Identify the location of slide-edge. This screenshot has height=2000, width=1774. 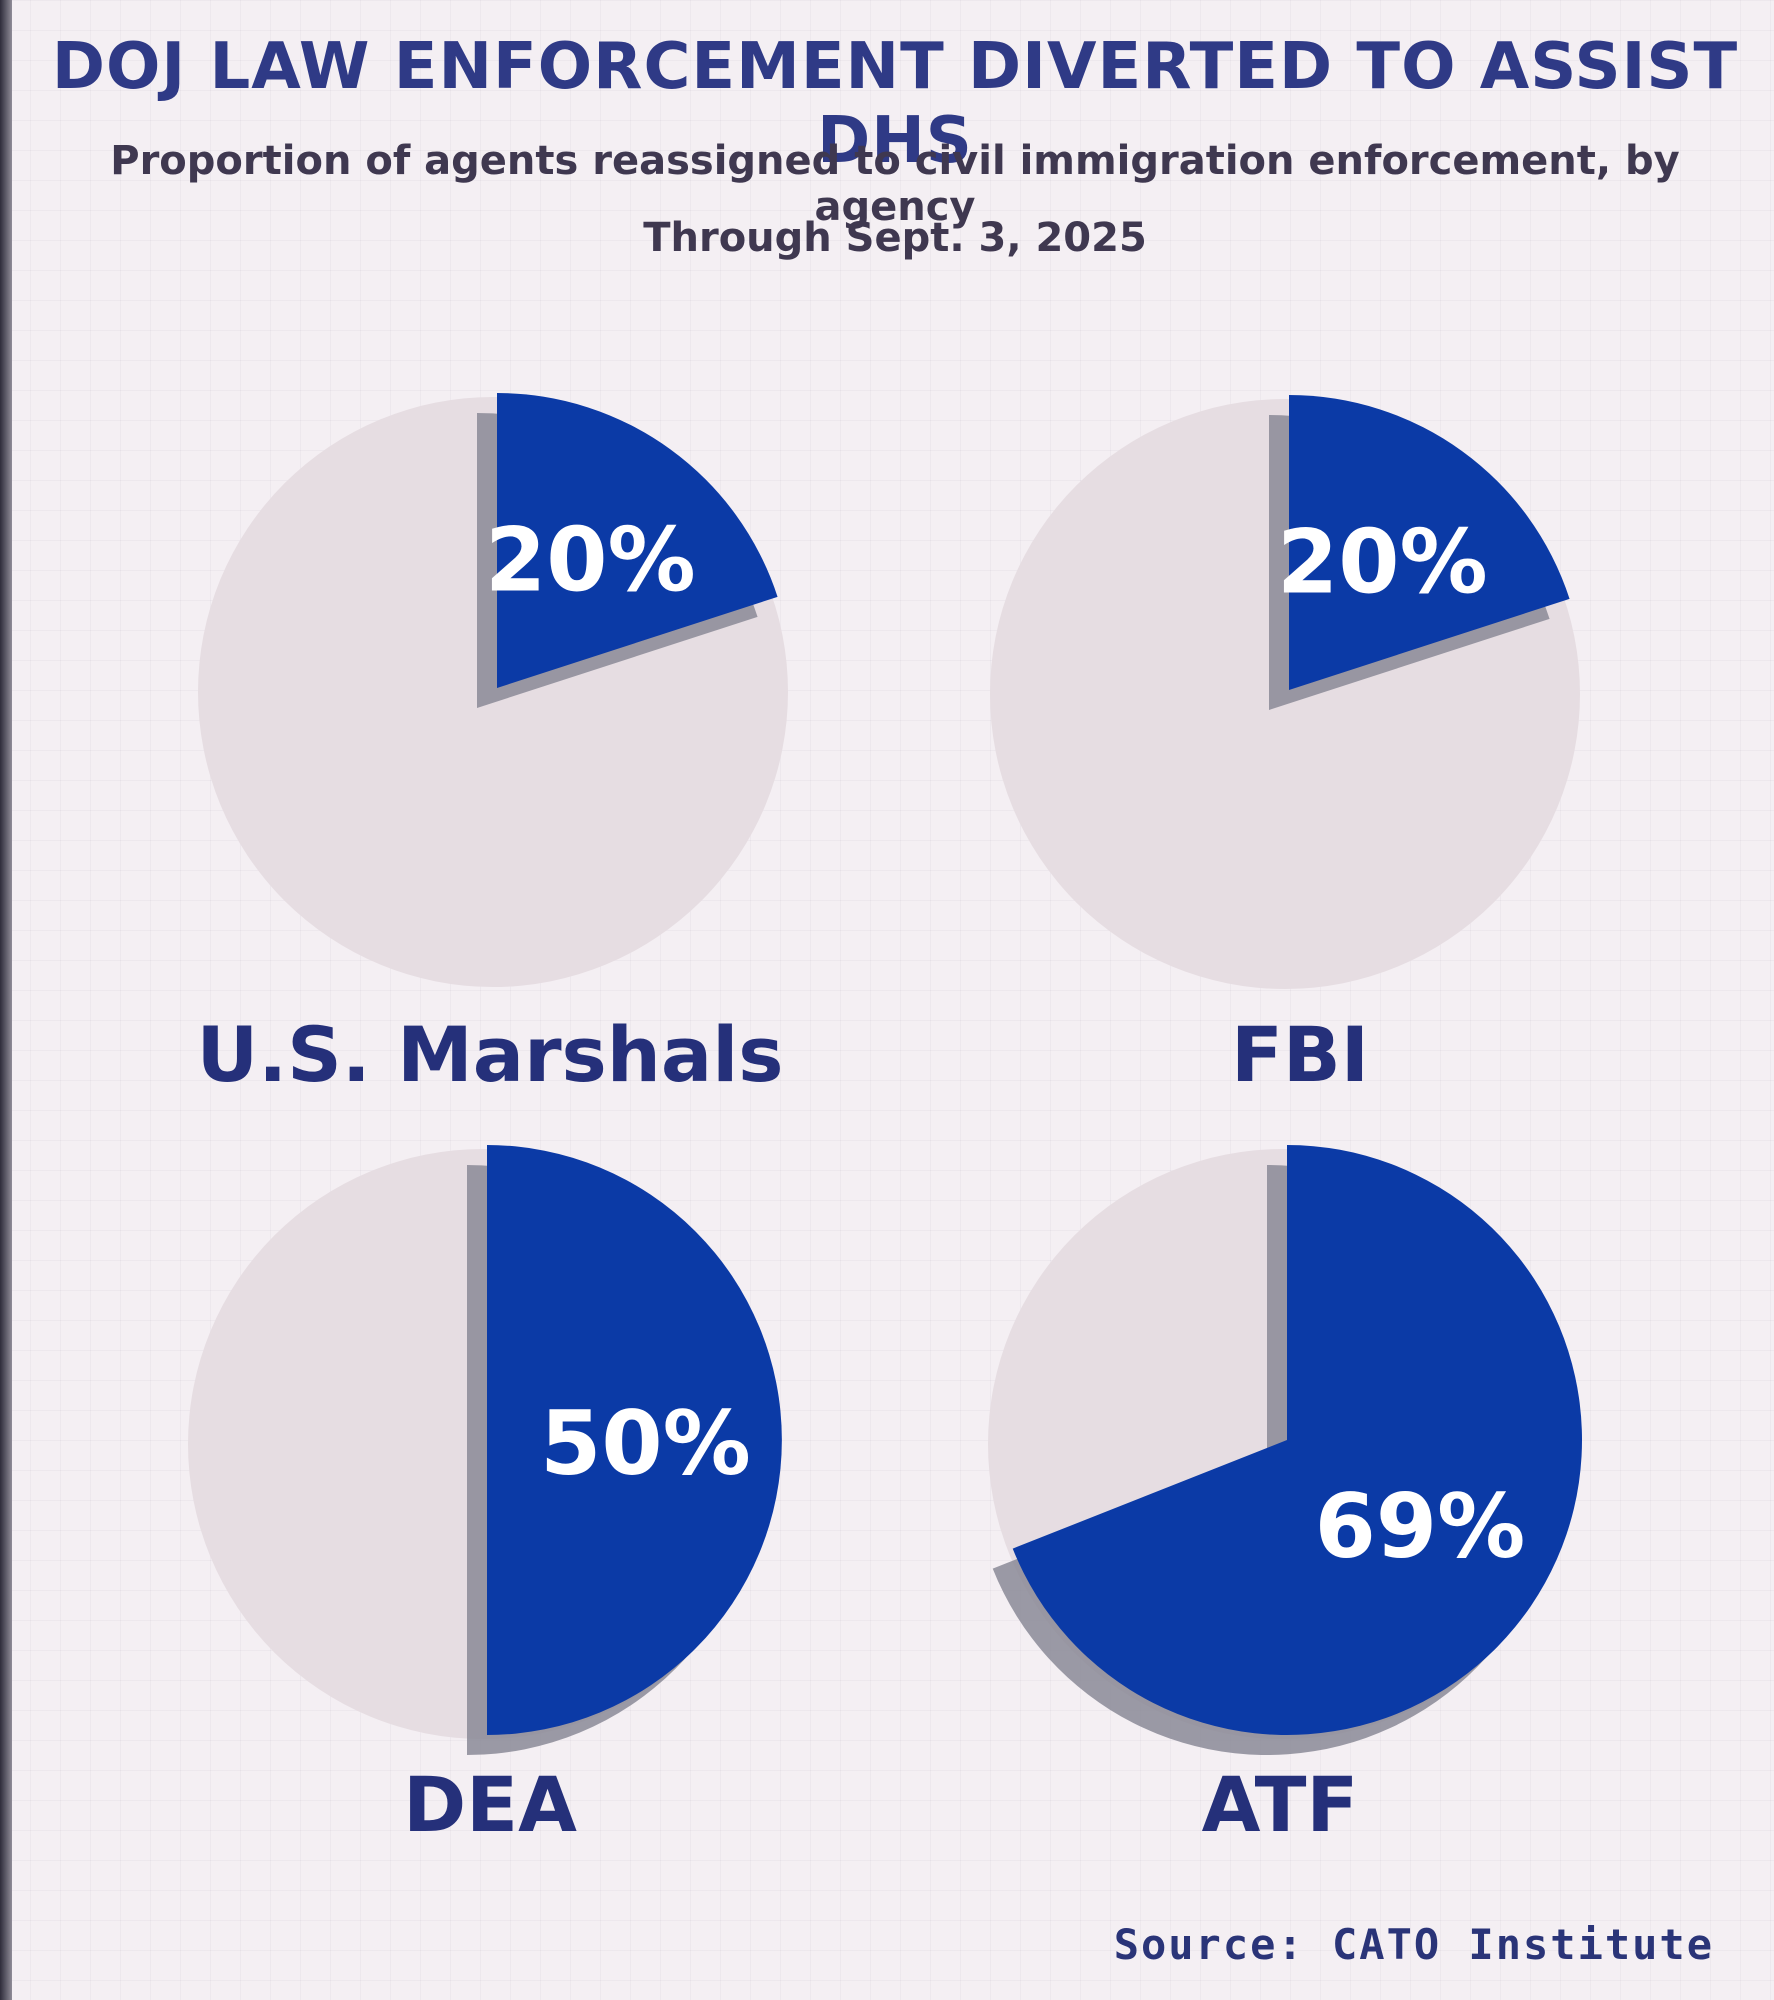
(6, 1000).